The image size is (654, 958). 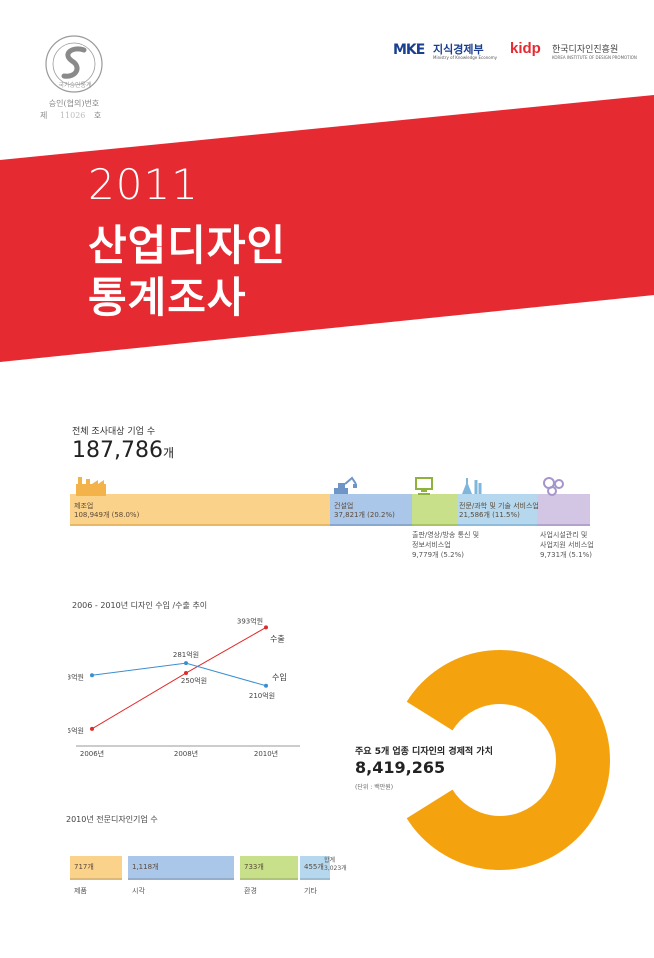 I want to click on survey-total: 187,786개, so click(x=123, y=450).